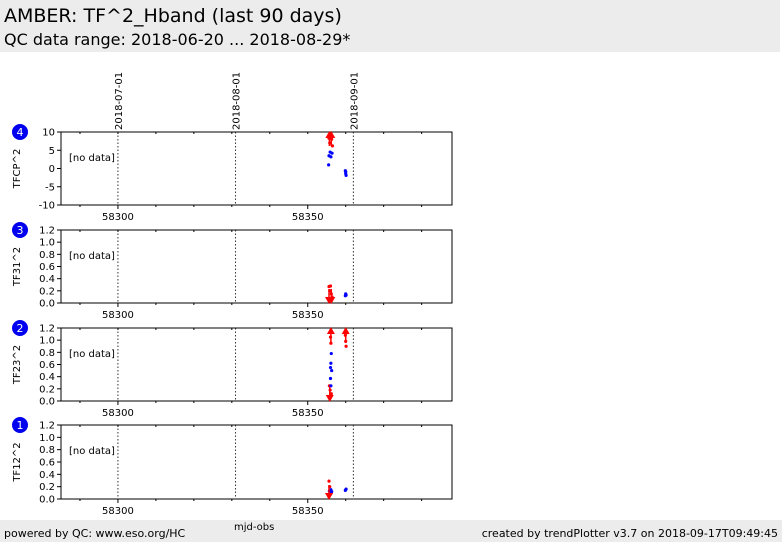 This screenshot has height=542, width=782. I want to click on date-marker-label: 2018-08-01, so click(237, 101).